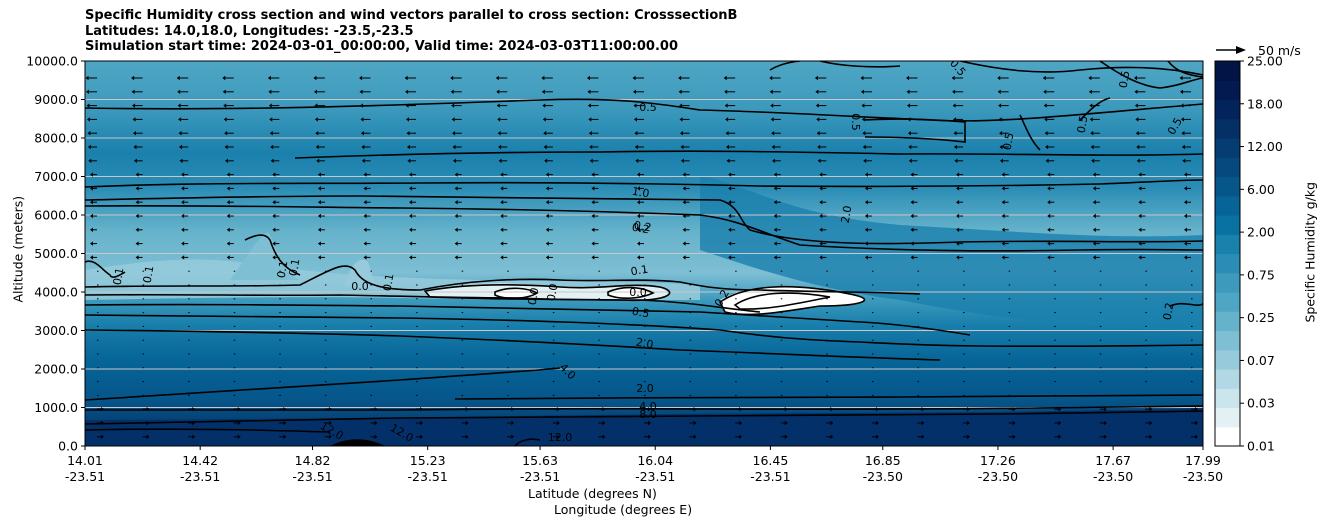  Describe the element at coordinates (1261, 317) in the screenshot. I see `colorbar-tick-label: 0.25` at that location.